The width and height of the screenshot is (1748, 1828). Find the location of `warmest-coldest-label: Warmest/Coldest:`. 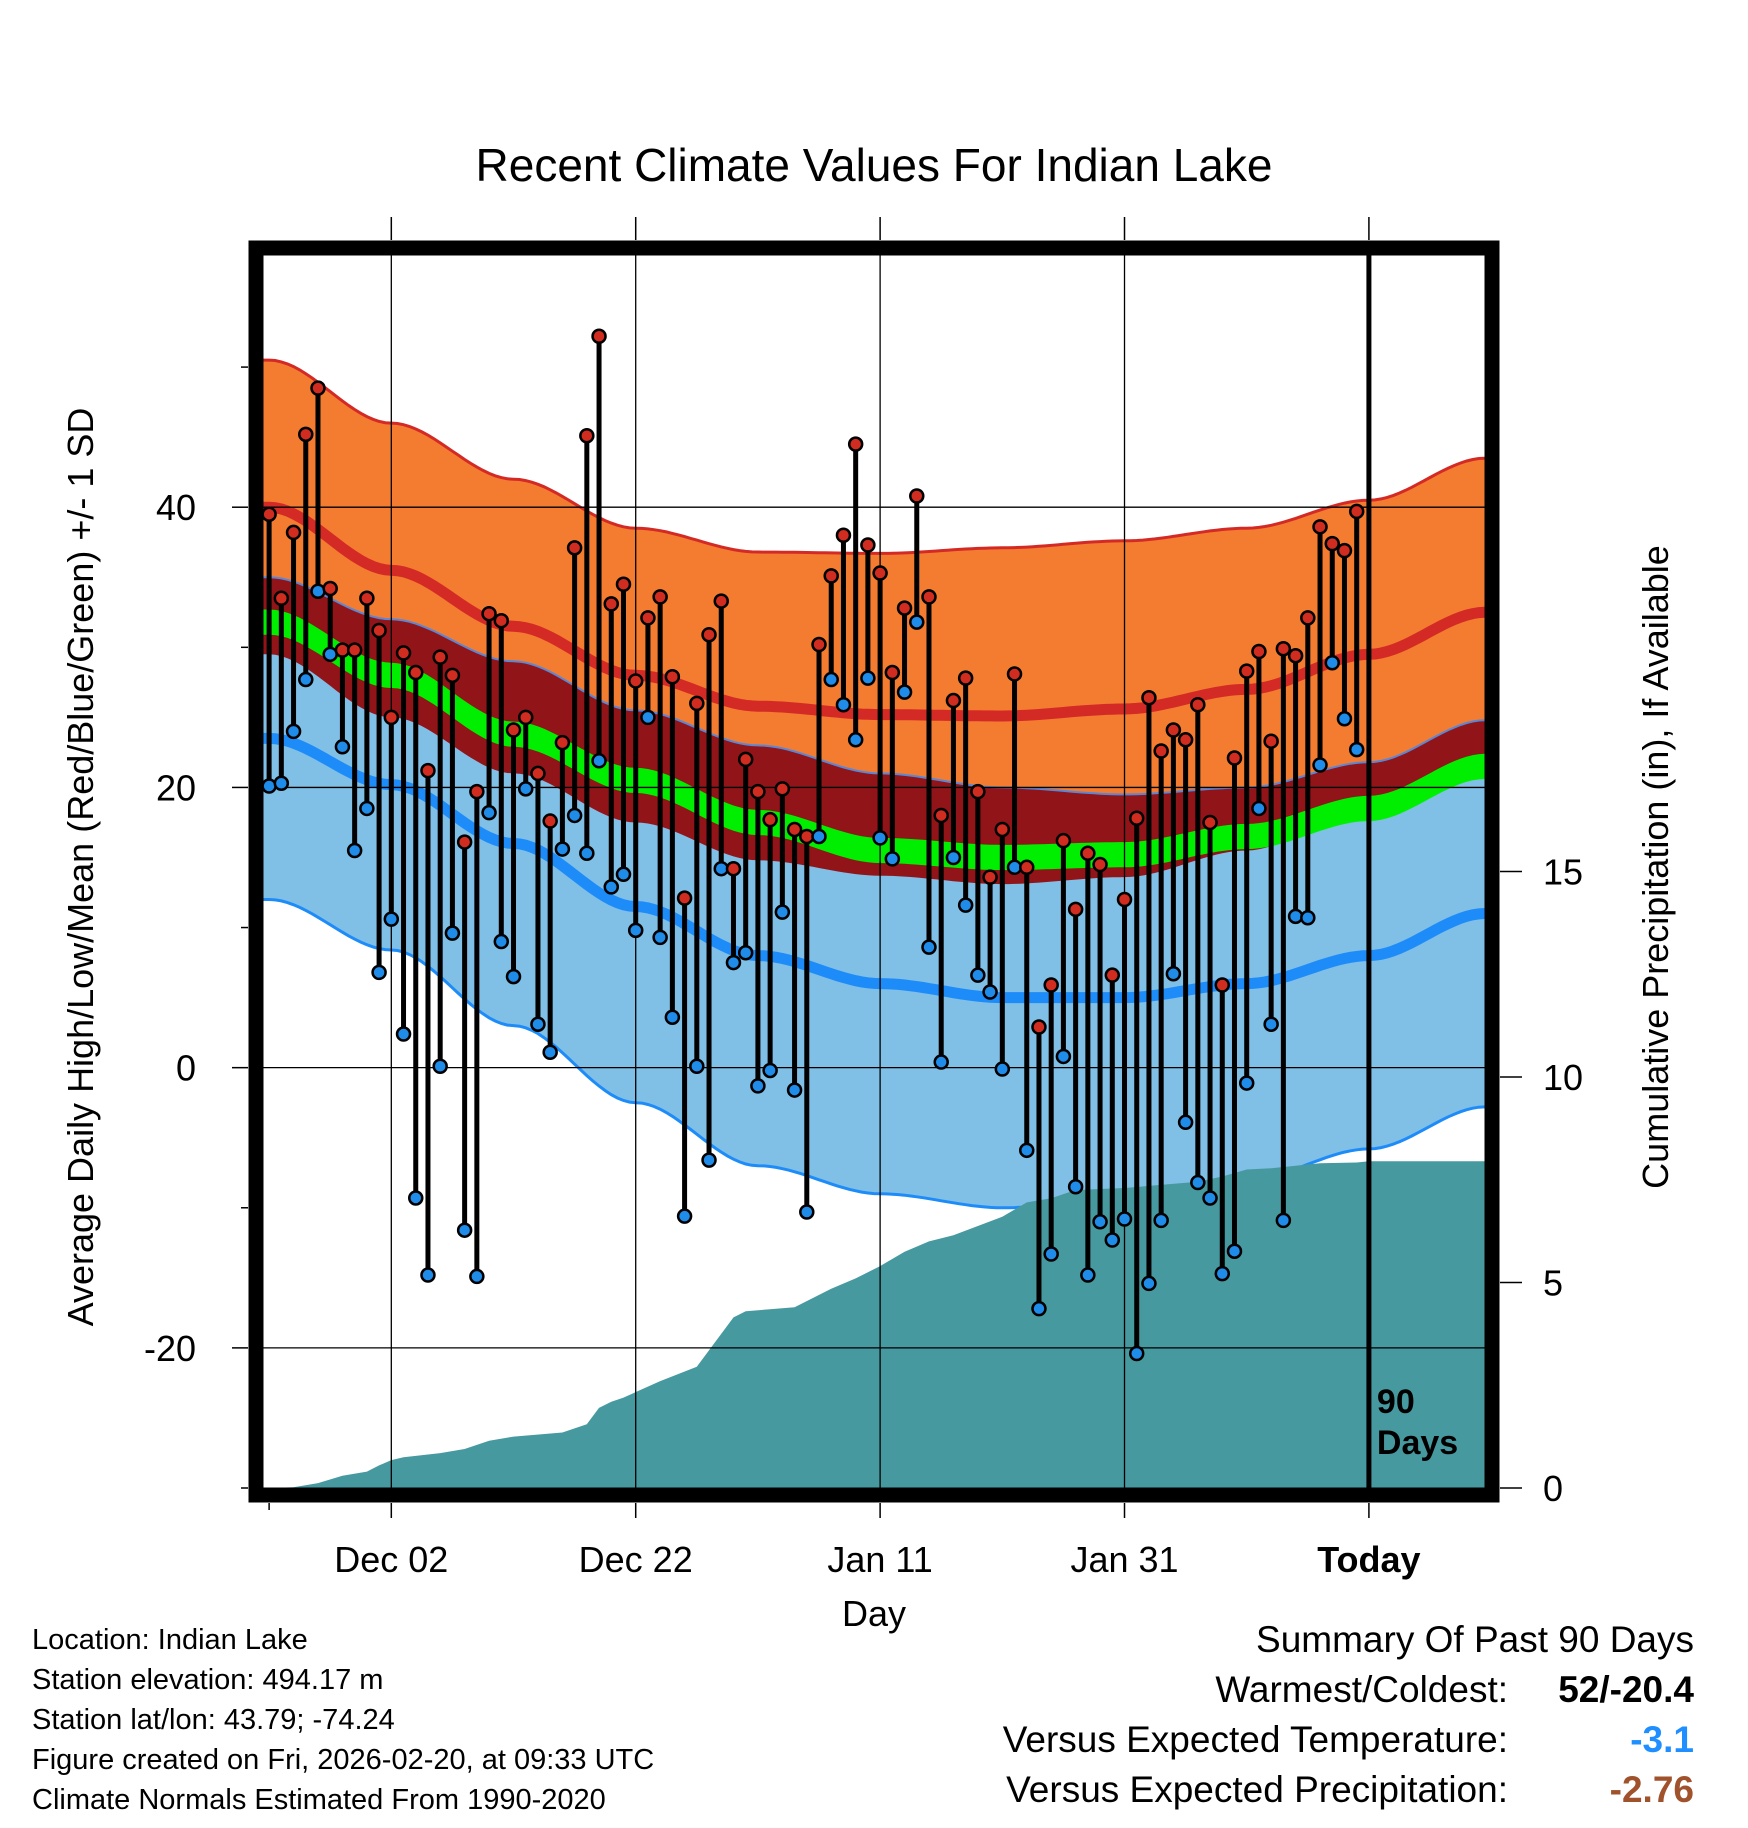

warmest-coldest-label: Warmest/Coldest: is located at coordinates (1361, 1689).